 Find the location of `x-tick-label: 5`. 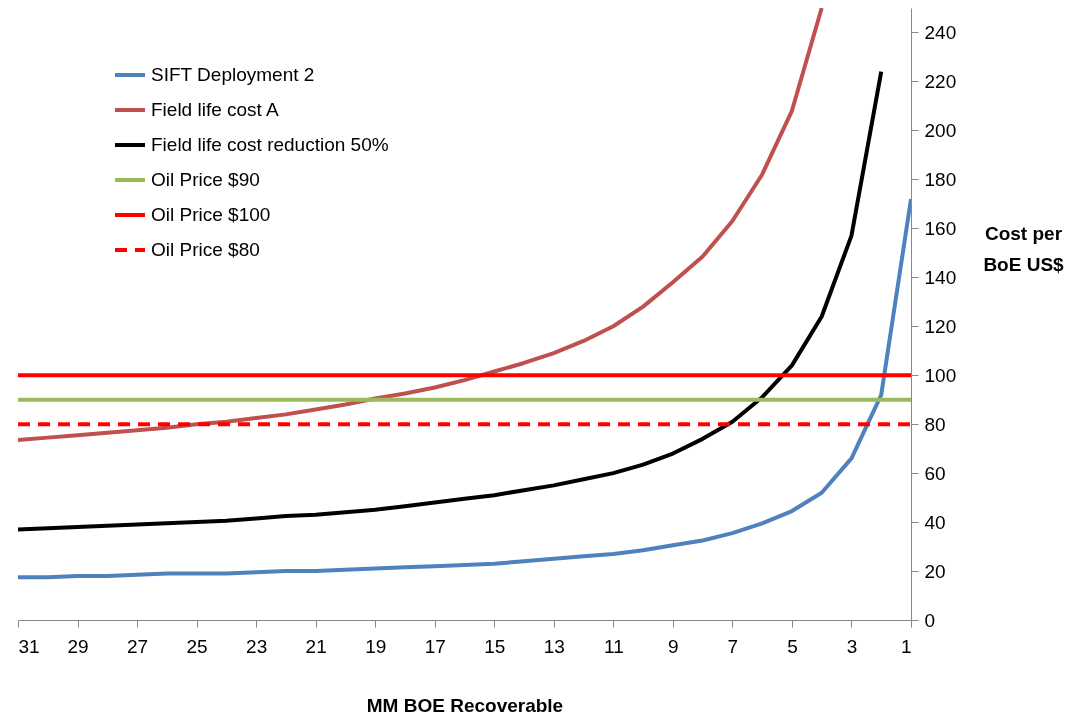

x-tick-label: 5 is located at coordinates (792, 646).